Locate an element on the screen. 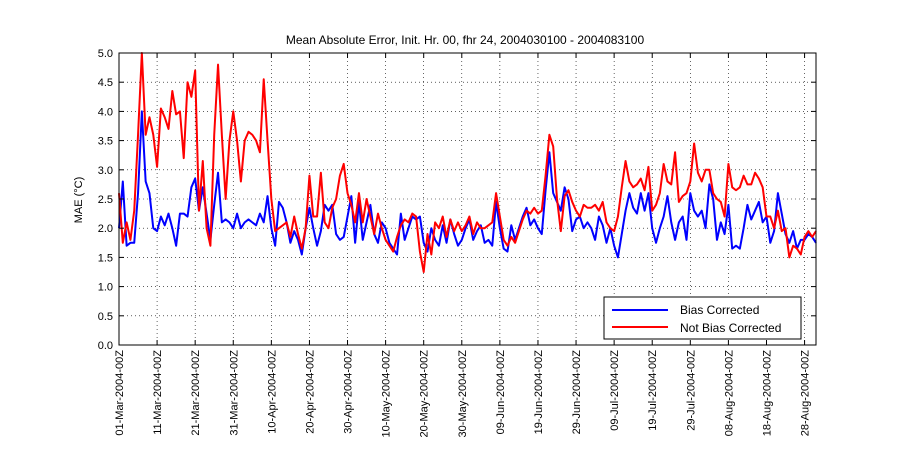 The image size is (900, 450). x-tick-label: 19-Jul-2004-00Z is located at coordinates (653, 390).